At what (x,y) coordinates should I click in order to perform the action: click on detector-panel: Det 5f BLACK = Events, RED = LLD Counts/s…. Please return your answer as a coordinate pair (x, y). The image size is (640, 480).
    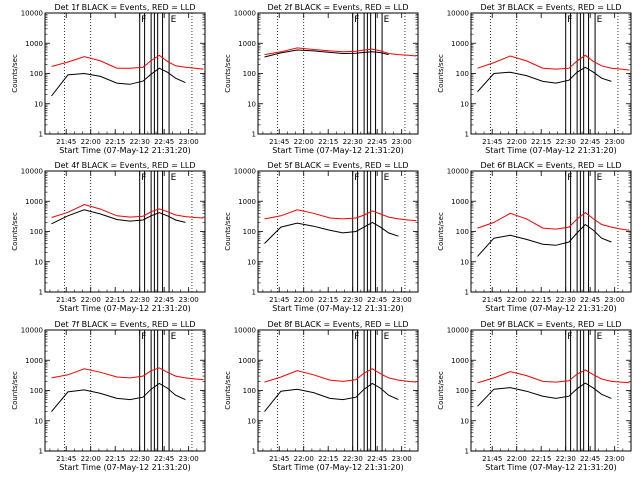
    Looking at the image, I should click on (321, 237).